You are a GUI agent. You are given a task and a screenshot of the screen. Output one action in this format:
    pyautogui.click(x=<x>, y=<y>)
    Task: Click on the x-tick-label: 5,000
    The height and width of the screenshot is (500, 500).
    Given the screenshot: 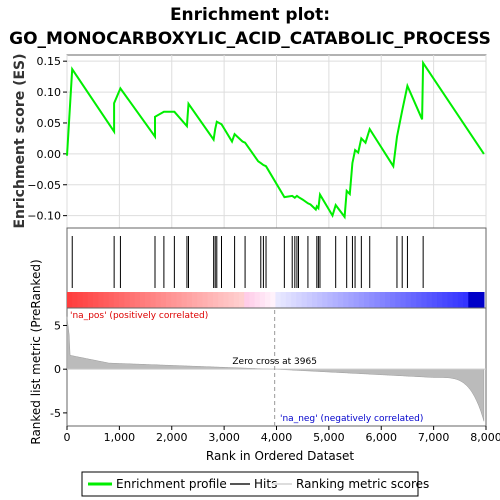 What is the action you would take?
    pyautogui.click(x=329, y=437)
    